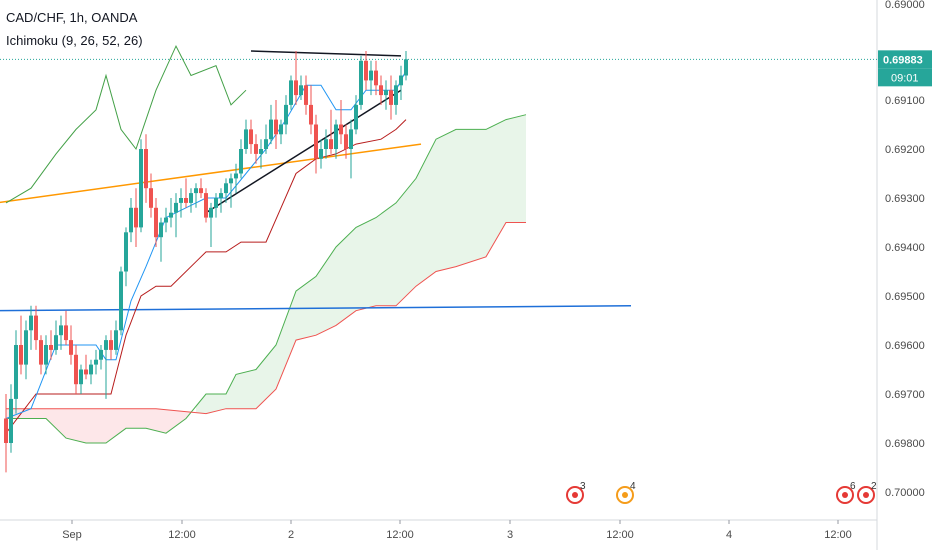  What do you see at coordinates (72, 535) in the screenshot?
I see `time-tick-label: Sep` at bounding box center [72, 535].